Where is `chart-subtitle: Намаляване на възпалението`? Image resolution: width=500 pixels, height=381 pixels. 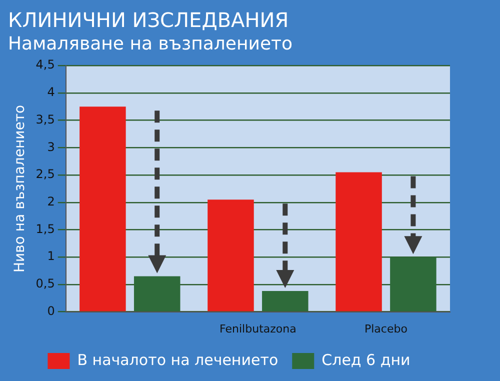 chart-subtitle: Намаляване на възпалението is located at coordinates (150, 43).